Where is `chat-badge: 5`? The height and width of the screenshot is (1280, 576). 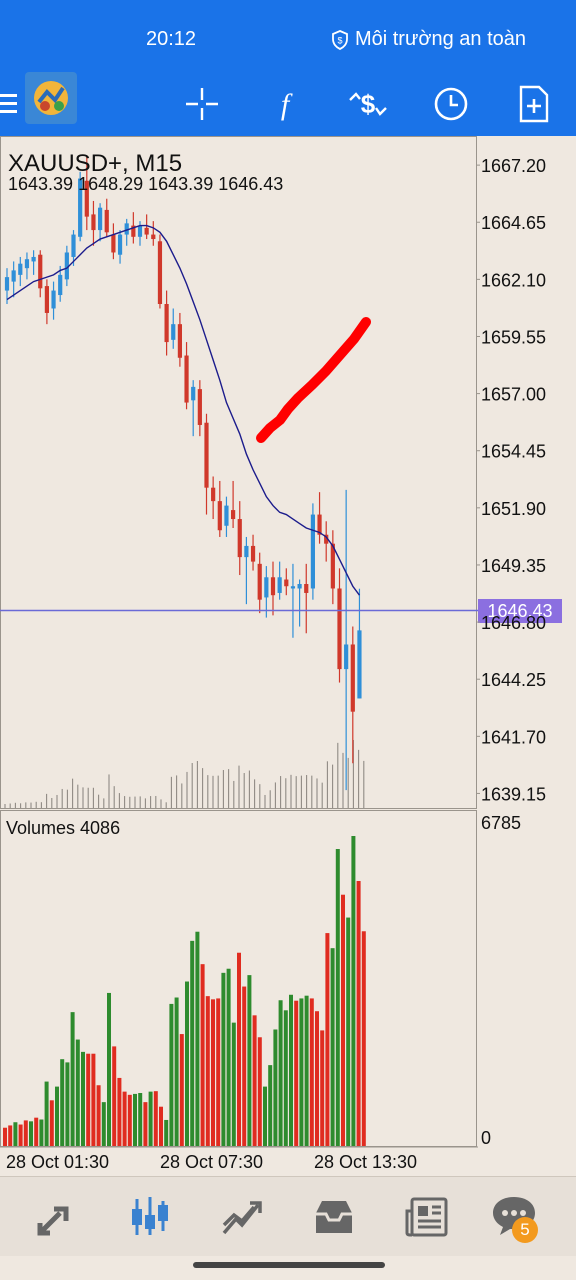
chat-badge: 5 is located at coordinates (525, 1230).